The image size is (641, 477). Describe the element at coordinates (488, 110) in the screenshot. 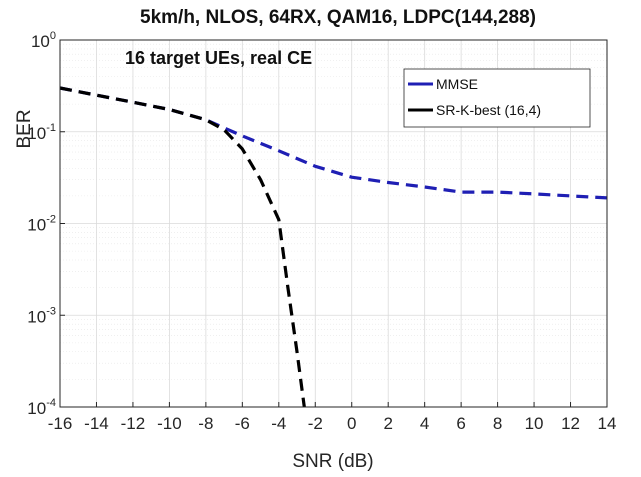

I see `legend-label-sr-k-best: SR-K-best (16,4)` at that location.